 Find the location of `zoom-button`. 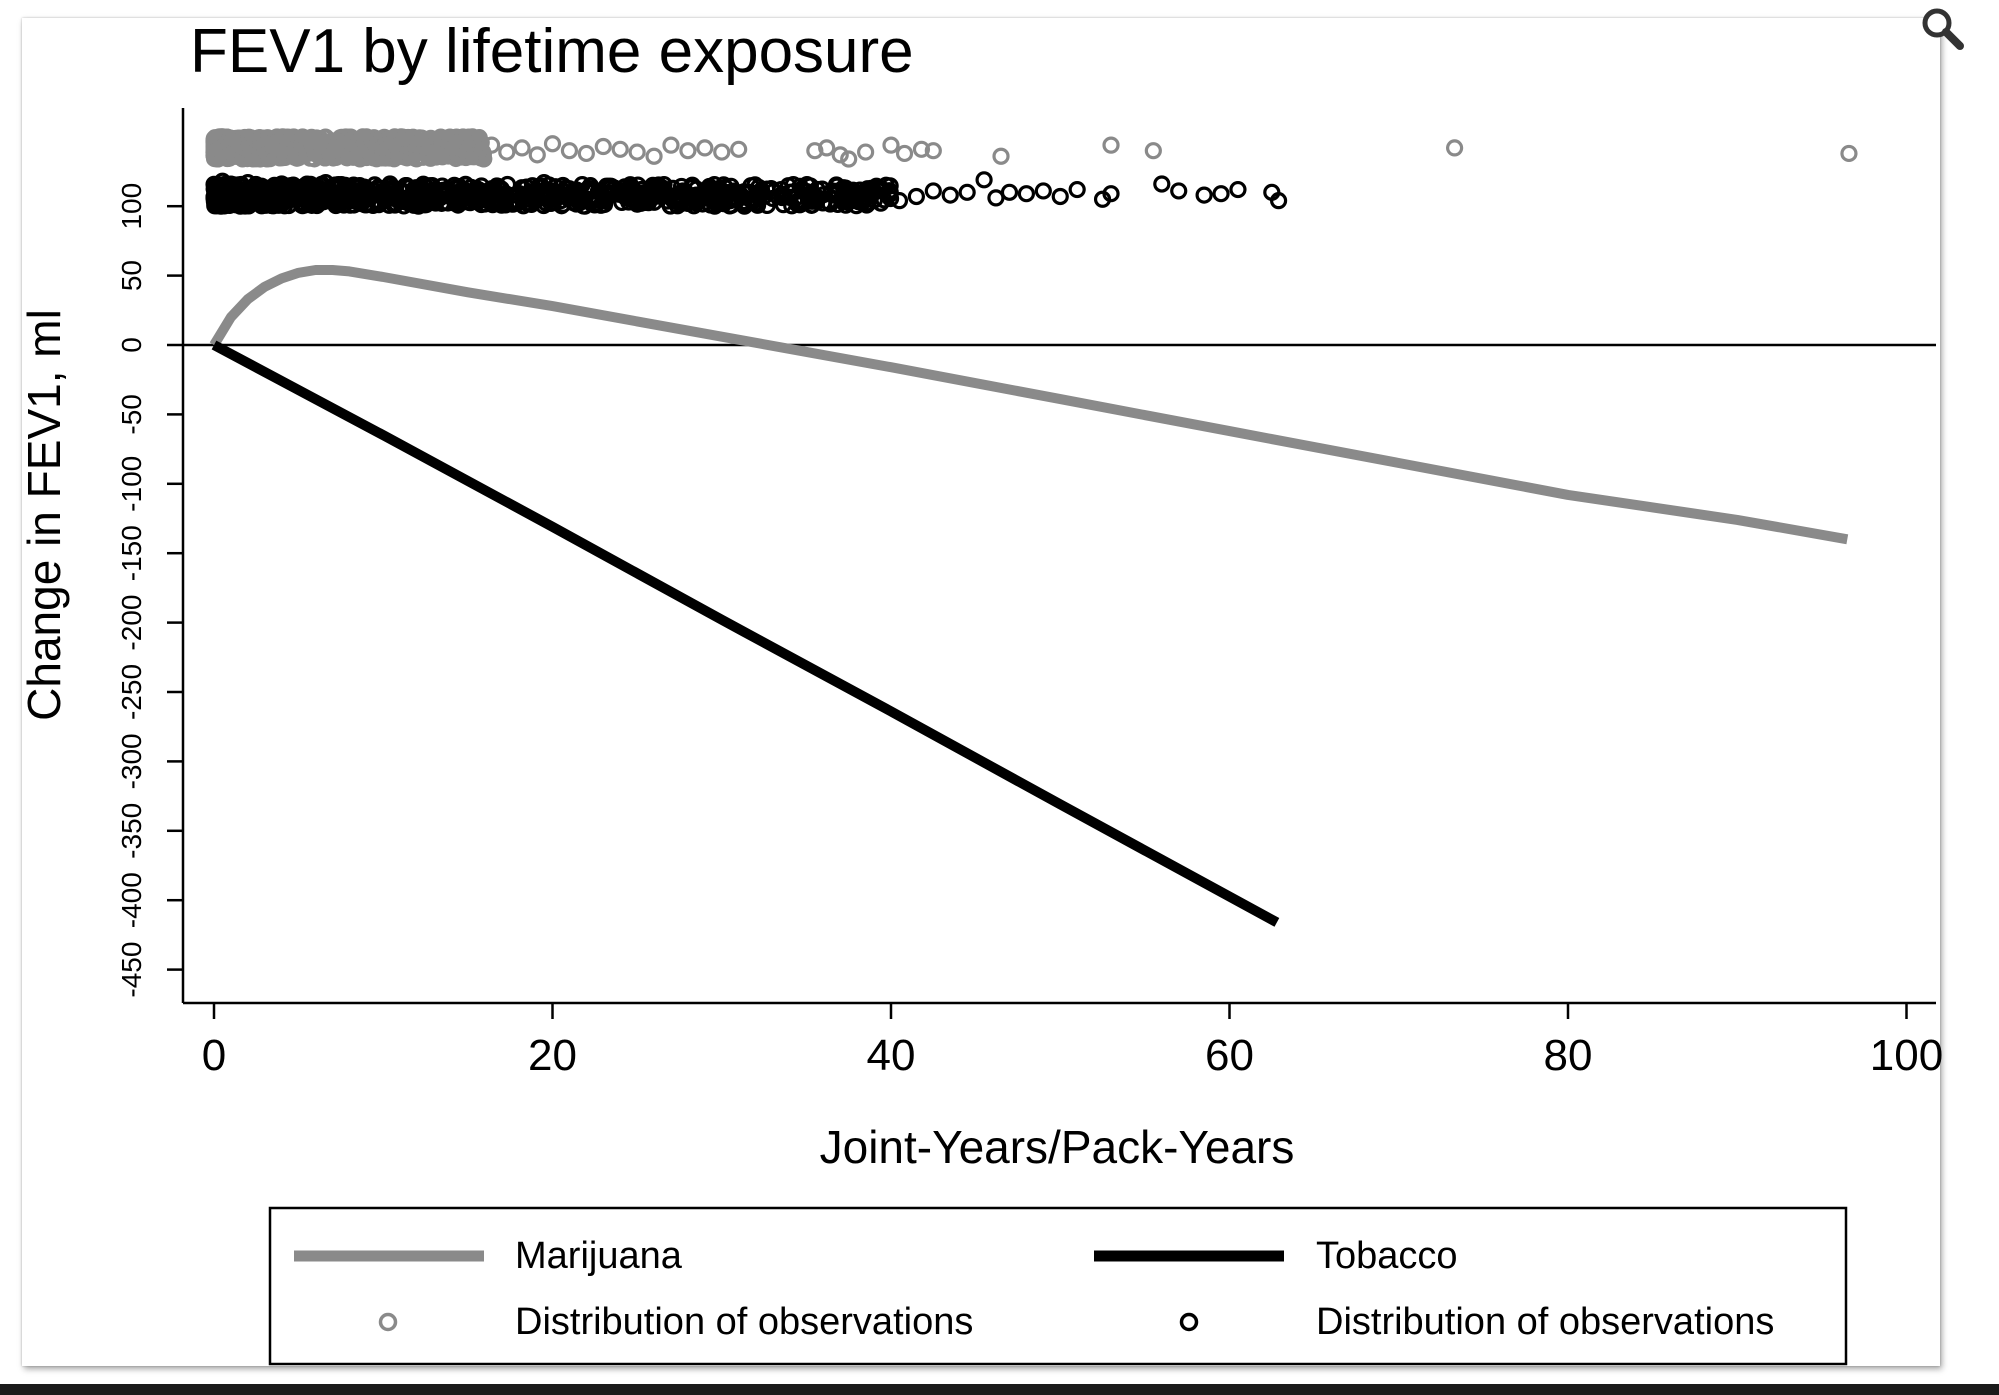

zoom-button is located at coordinates (1943, 29).